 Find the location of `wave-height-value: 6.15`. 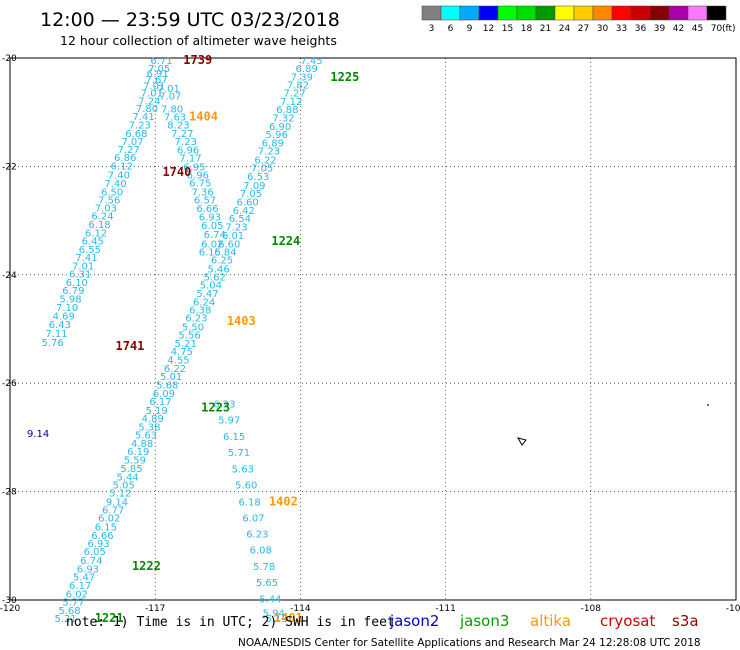

wave-height-value: 6.15 is located at coordinates (210, 252).